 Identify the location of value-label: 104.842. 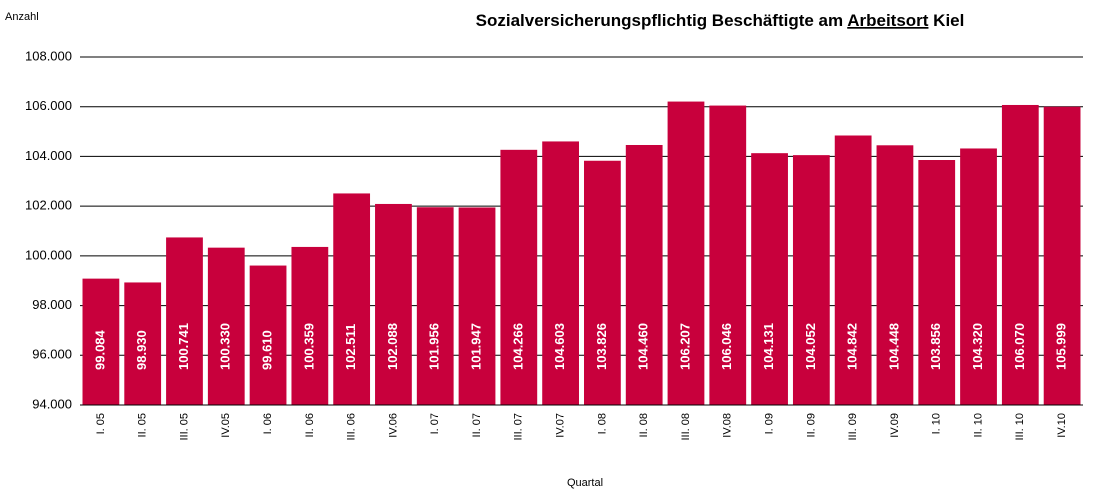
(852, 346).